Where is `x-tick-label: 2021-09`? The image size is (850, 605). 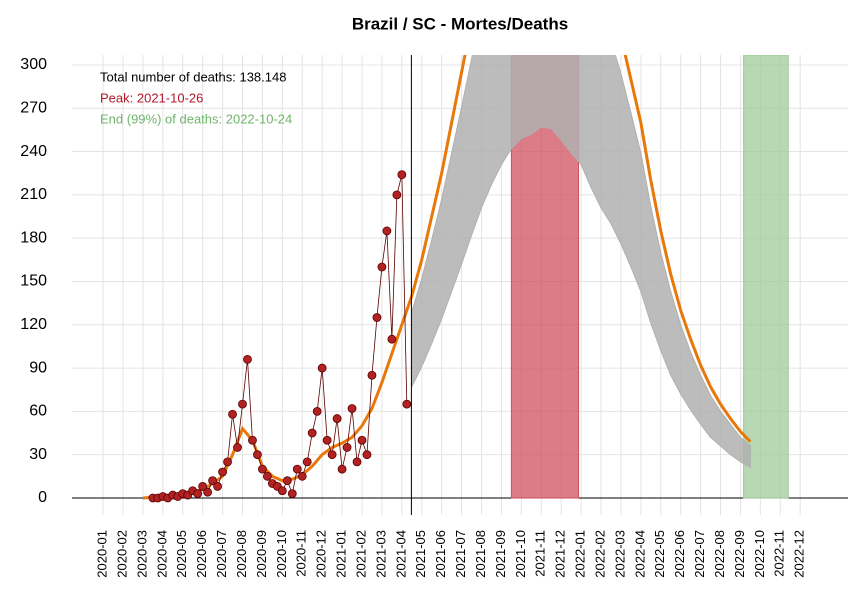
x-tick-label: 2021-09 is located at coordinates (500, 554).